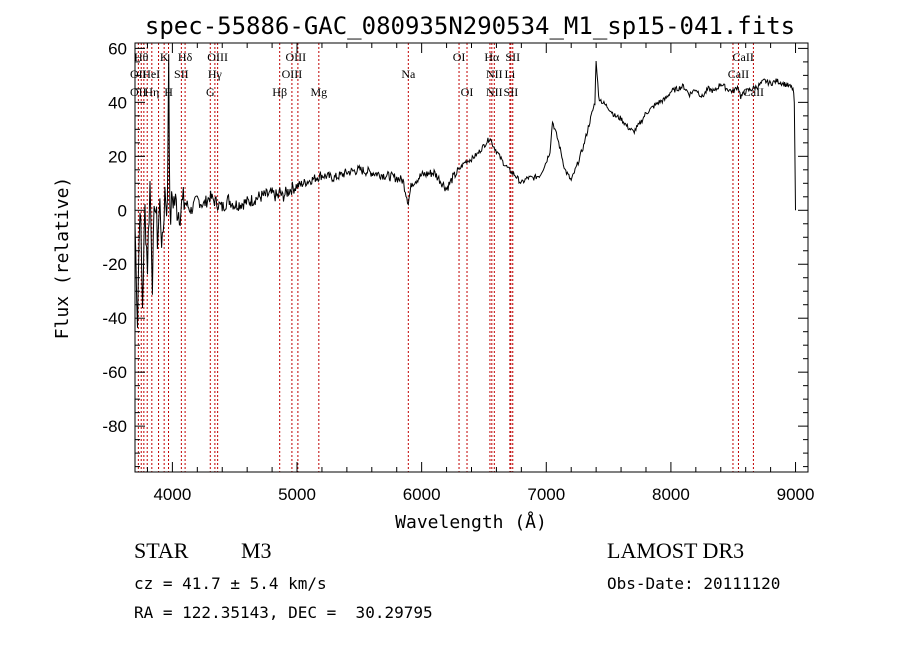  Describe the element at coordinates (164, 57) in the screenshot. I see `line-label: K` at that location.